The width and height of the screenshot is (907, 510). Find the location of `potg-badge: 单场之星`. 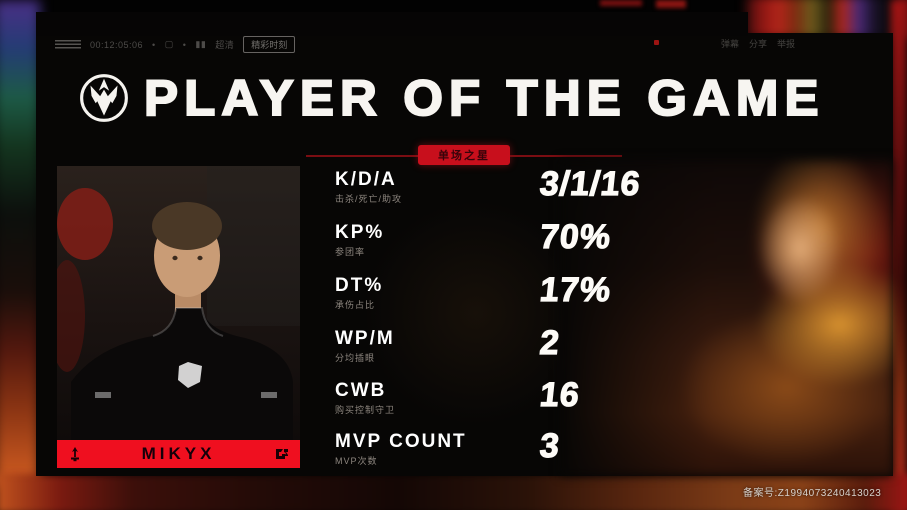

potg-badge: 单场之星 is located at coordinates (464, 155).